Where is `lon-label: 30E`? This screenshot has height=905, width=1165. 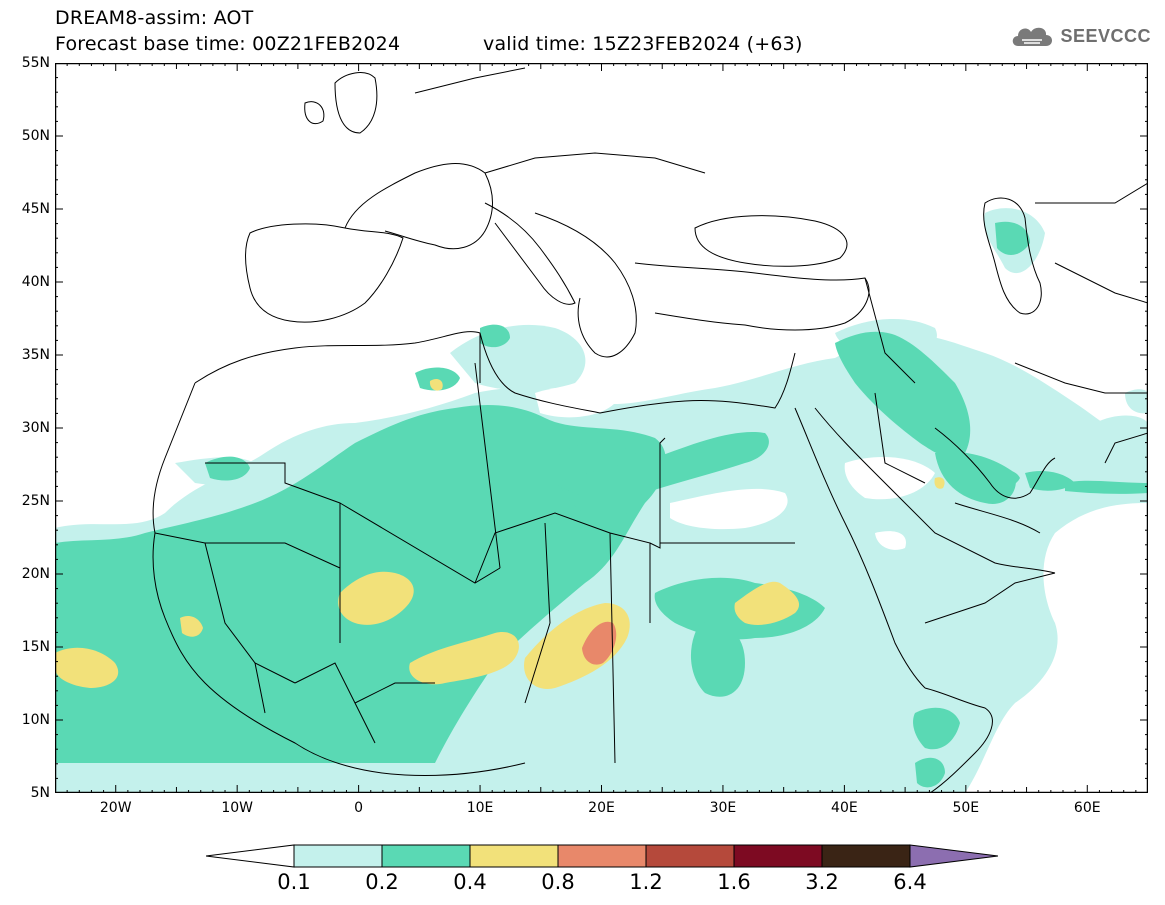
lon-label: 30E is located at coordinates (723, 808).